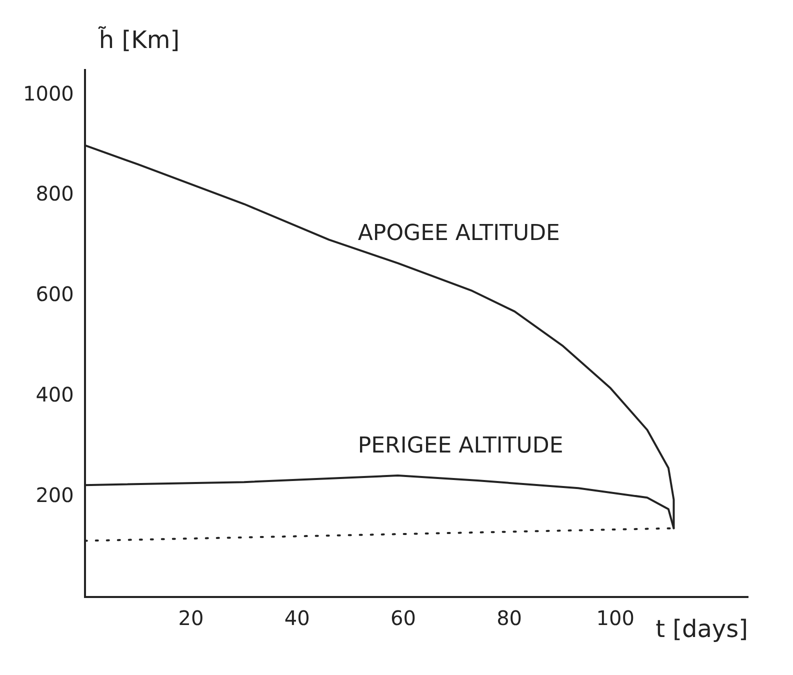 The width and height of the screenshot is (793, 675). Describe the element at coordinates (615, 618) in the screenshot. I see `x-tick-label: 100` at that location.